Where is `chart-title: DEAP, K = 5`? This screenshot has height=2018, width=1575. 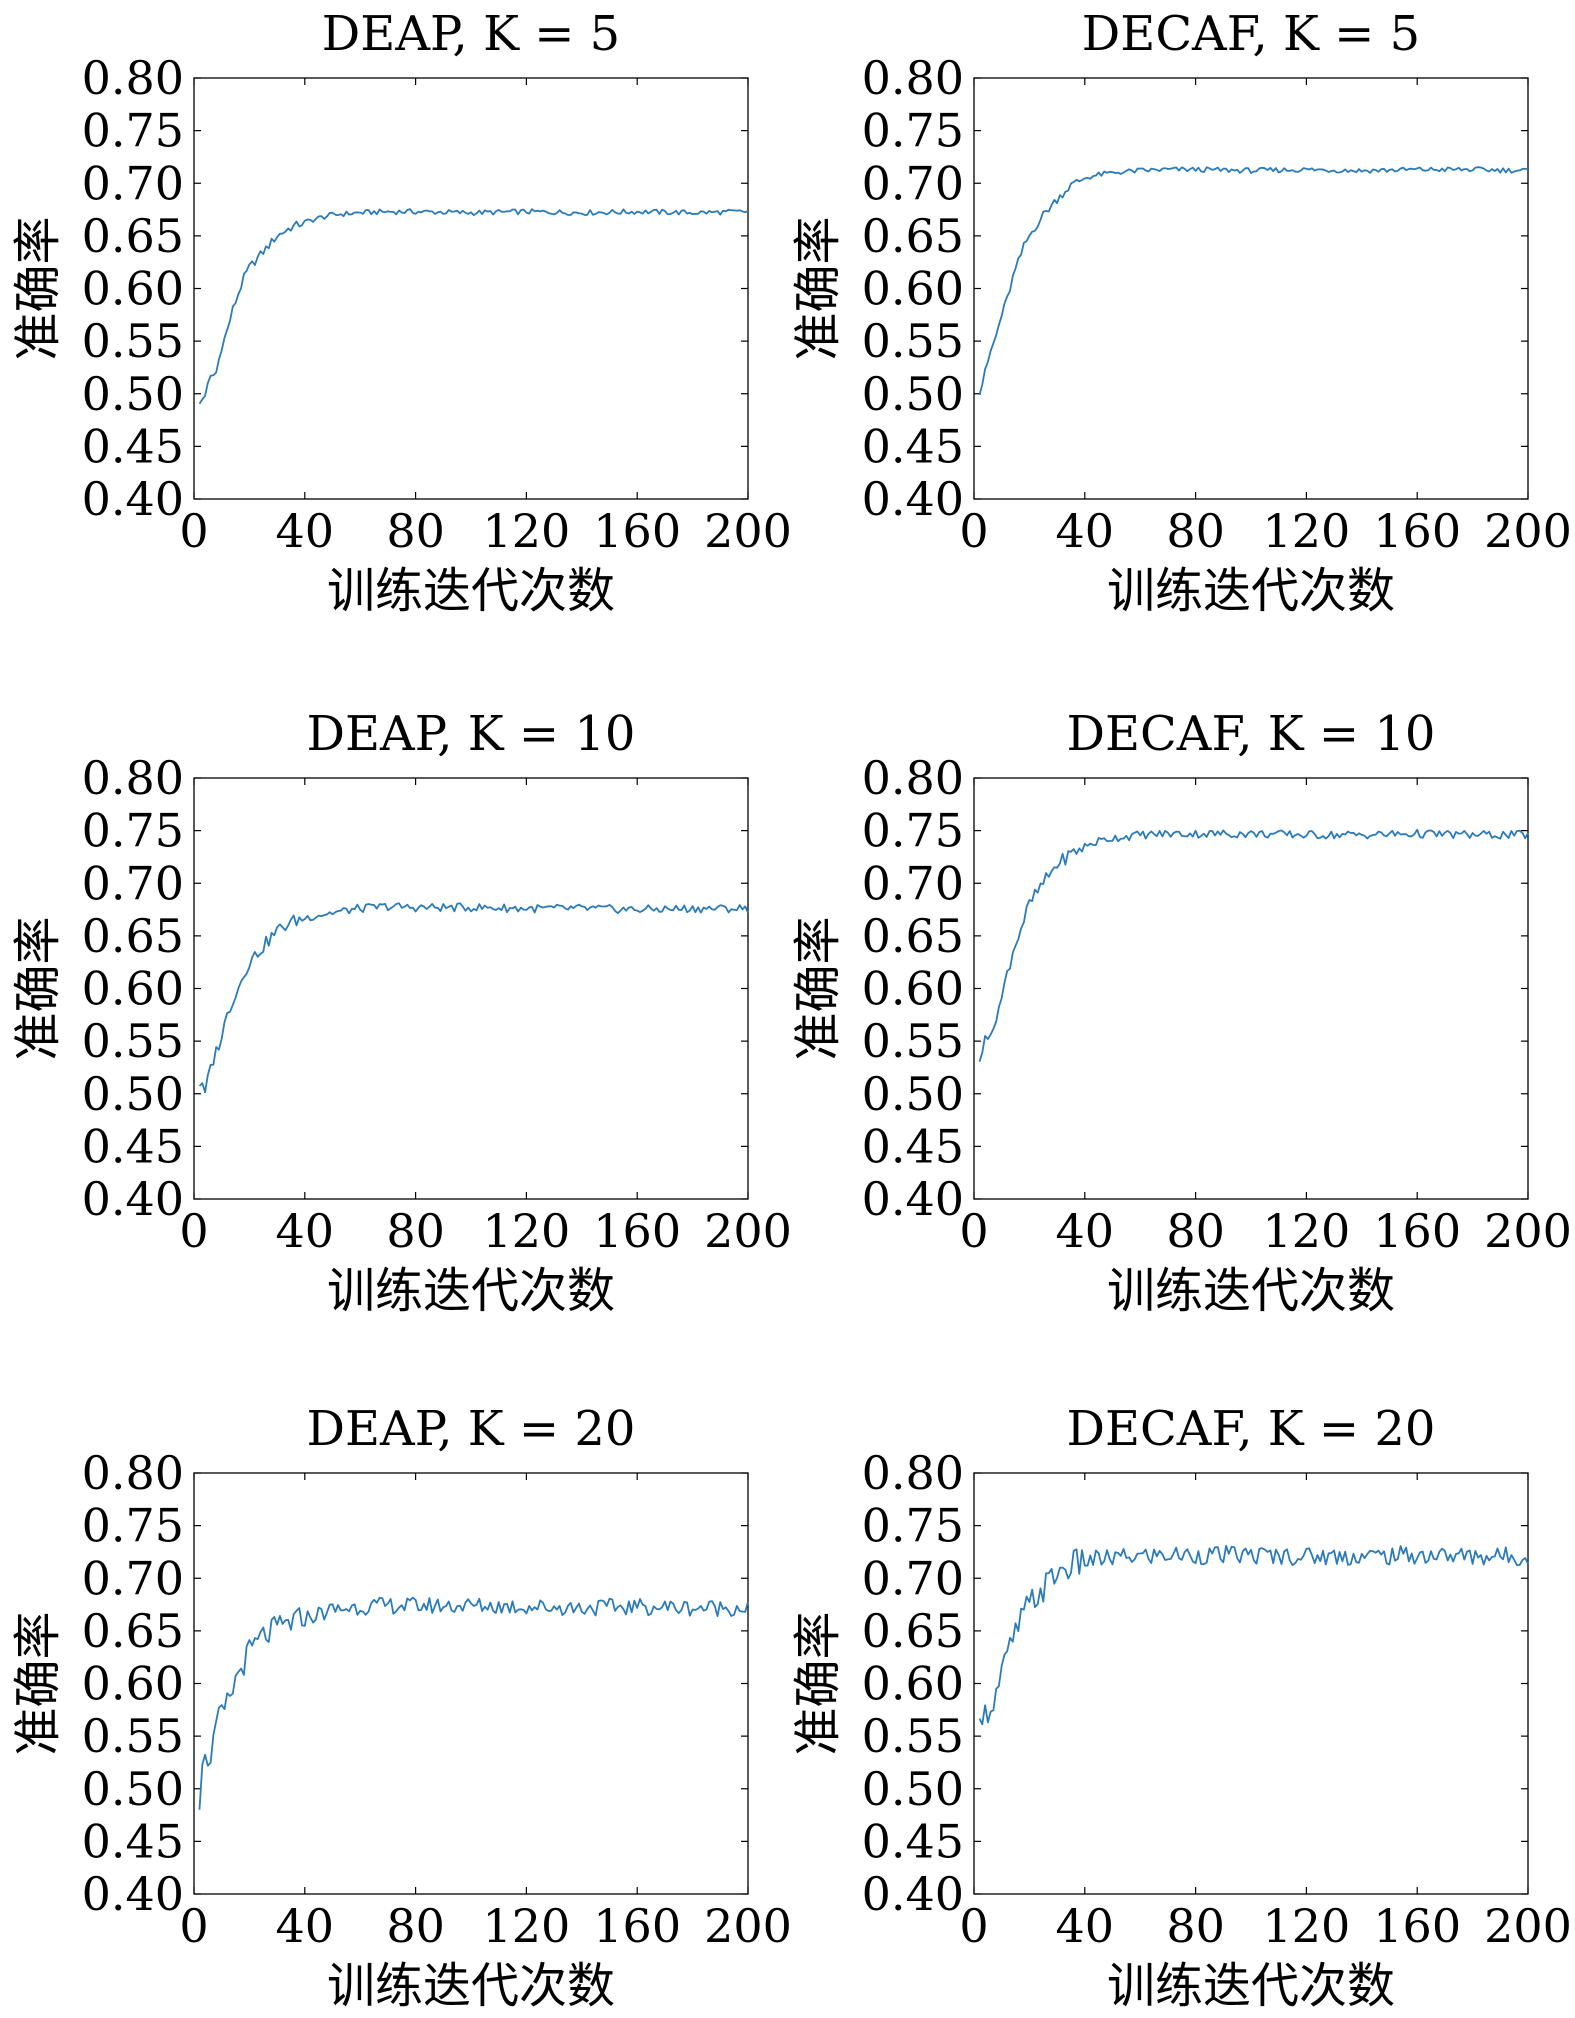 chart-title: DEAP, K = 5 is located at coordinates (471, 34).